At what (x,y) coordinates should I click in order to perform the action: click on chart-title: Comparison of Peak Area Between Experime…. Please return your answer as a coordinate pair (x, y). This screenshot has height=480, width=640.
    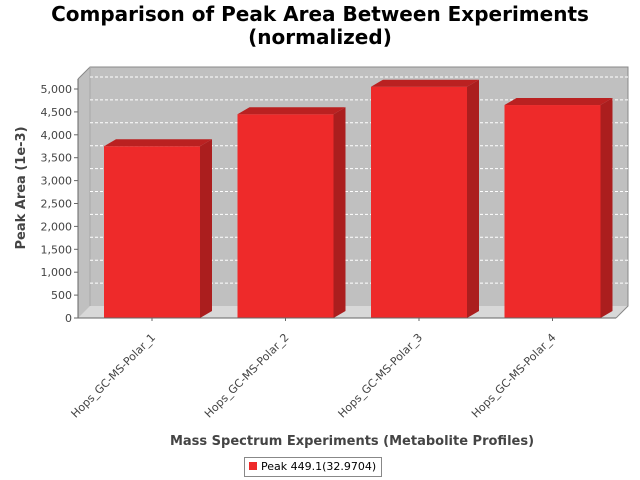
    Looking at the image, I should click on (320, 26).